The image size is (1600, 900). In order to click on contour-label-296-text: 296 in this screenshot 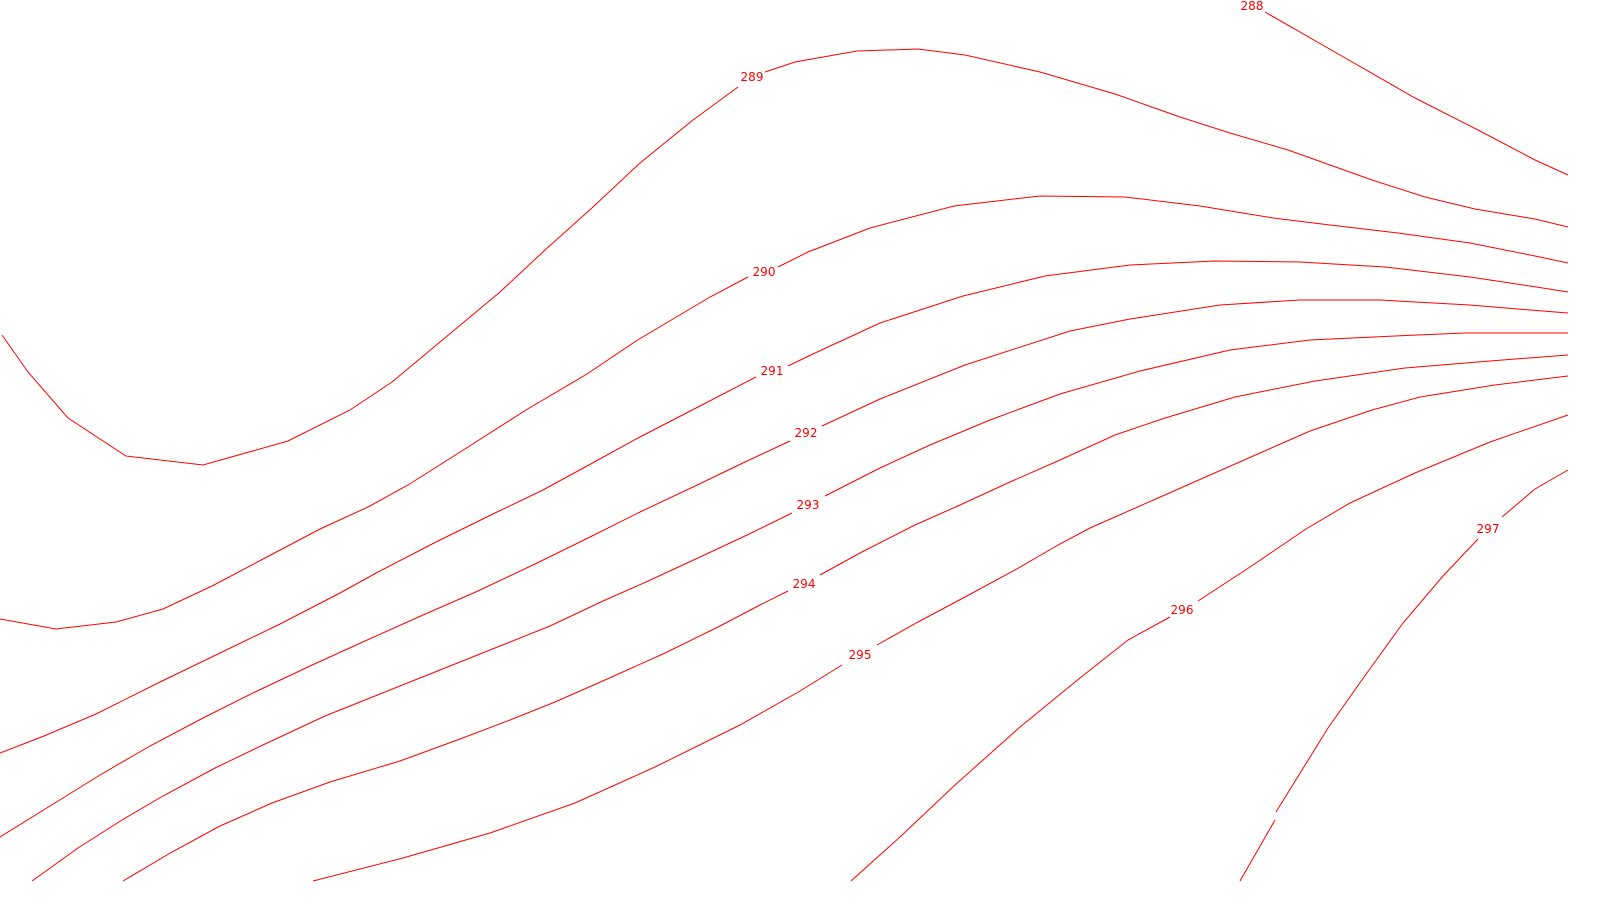, I will do `click(1182, 610)`.